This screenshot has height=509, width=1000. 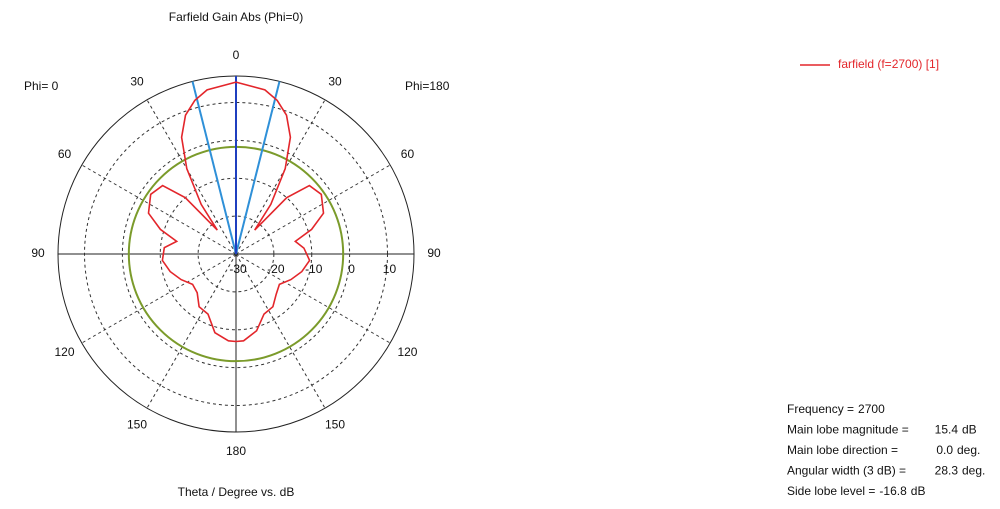 I want to click on info-value: 28.3, so click(x=947, y=471).